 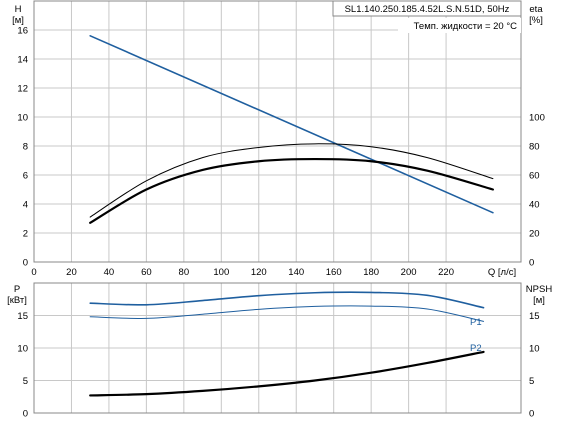 I want to click on top-right-tick-label: 40, so click(x=534, y=205).